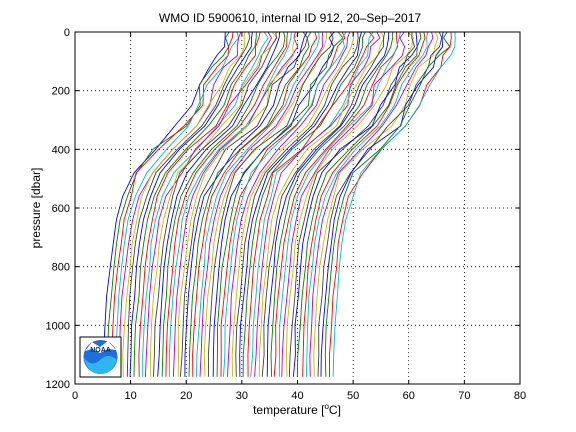  Describe the element at coordinates (58, 385) in the screenshot. I see `y-tick-label: 1200` at that location.